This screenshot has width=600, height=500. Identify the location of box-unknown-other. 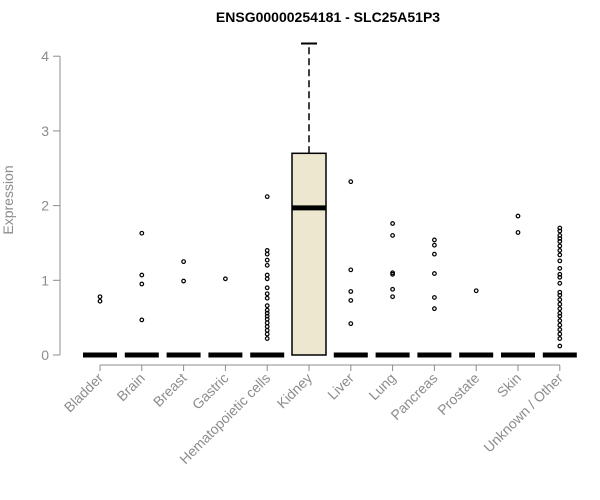
(559, 291).